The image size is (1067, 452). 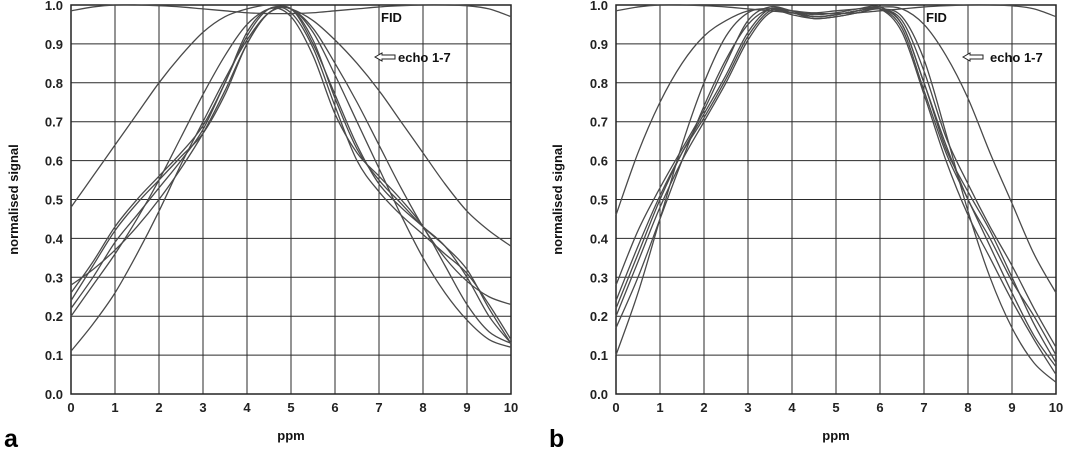 I want to click on series-line, so click(x=836, y=11).